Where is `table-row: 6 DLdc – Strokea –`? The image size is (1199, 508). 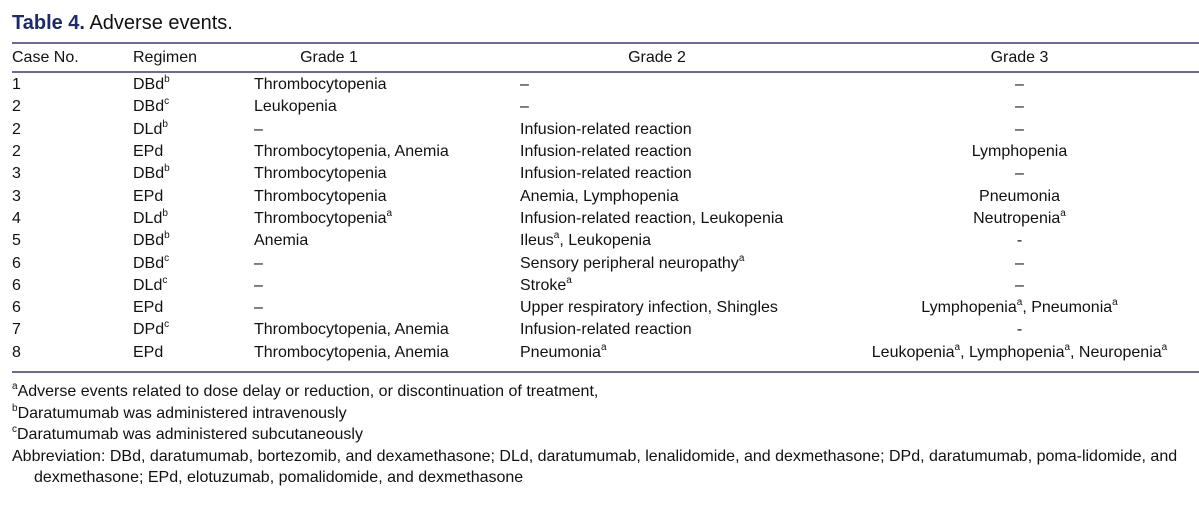 table-row: 6 DLdc – Strokea – is located at coordinates (605, 286).